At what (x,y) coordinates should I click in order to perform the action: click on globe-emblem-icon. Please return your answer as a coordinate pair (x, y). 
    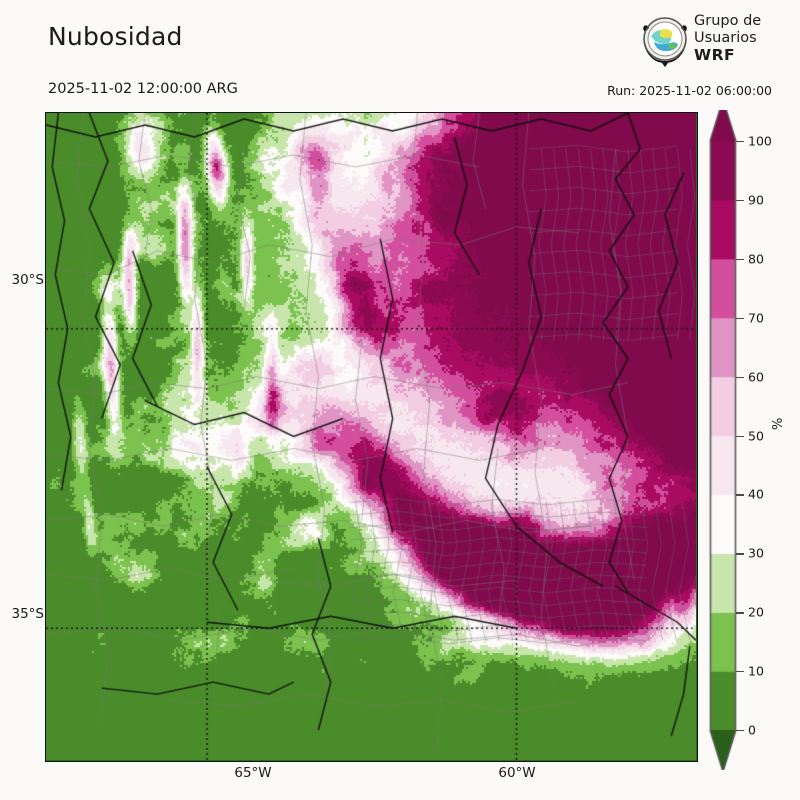
    Looking at the image, I should click on (665, 42).